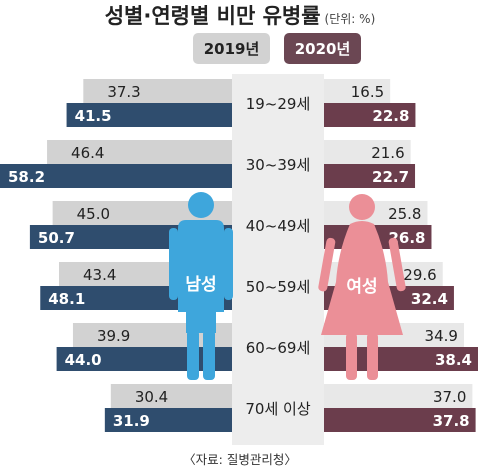 Image resolution: width=480 pixels, height=471 pixels. Describe the element at coordinates (228, 264) in the screenshot. I see `male-figure-right-arm` at that location.